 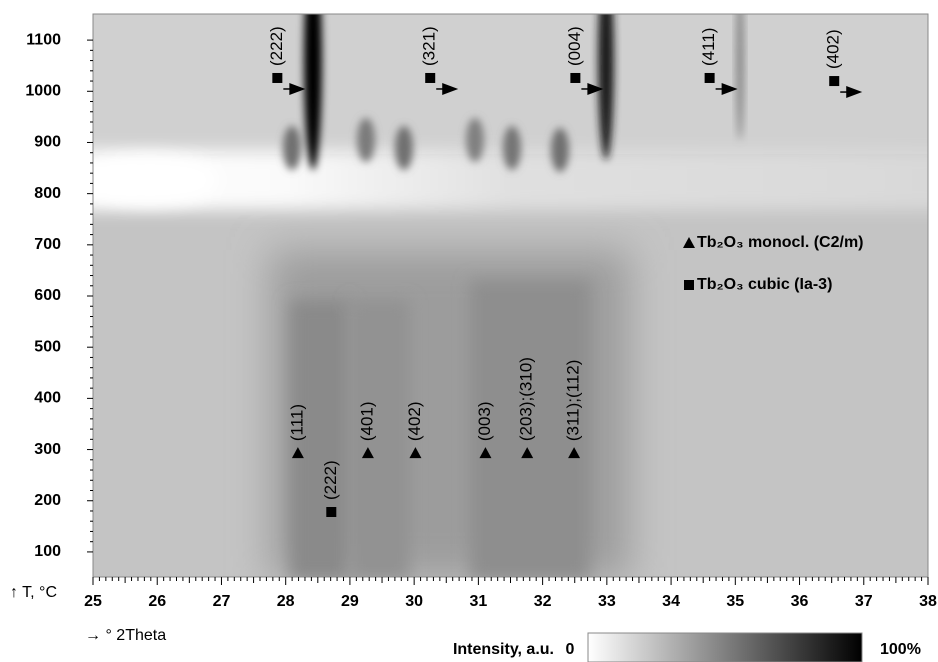 I want to click on legend-entry: Tb₂O₃ cubic (Ia-3), so click(x=764, y=284).